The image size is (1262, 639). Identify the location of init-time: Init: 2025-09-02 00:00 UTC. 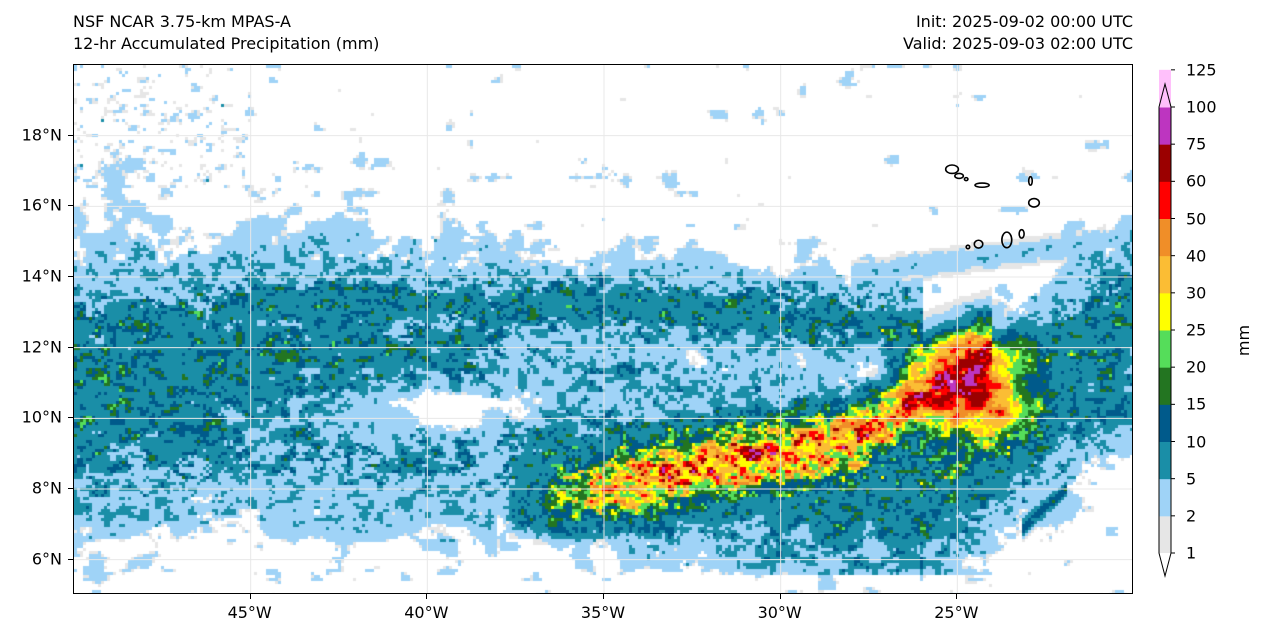
(1024, 21).